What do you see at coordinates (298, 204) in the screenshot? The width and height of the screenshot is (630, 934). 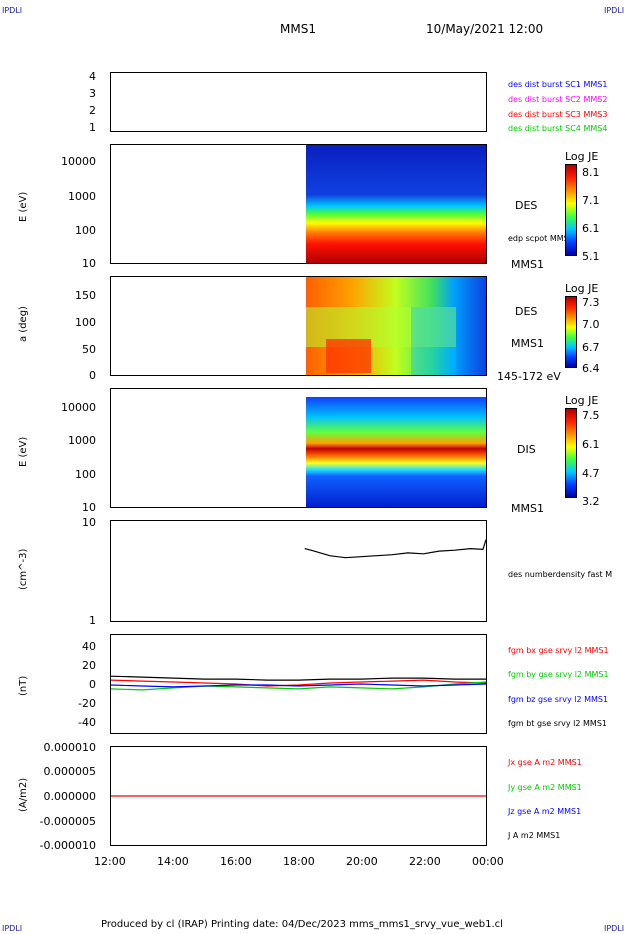 I see `des-energy-panel` at bounding box center [298, 204].